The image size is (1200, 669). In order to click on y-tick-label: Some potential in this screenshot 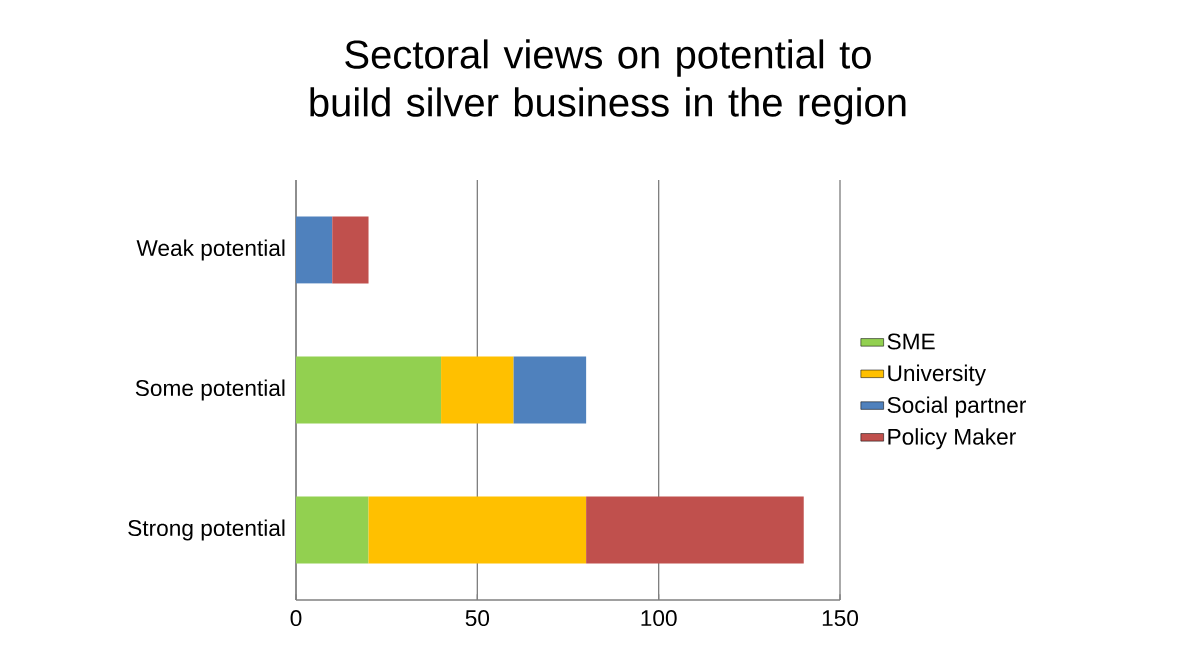, I will do `click(210, 390)`.